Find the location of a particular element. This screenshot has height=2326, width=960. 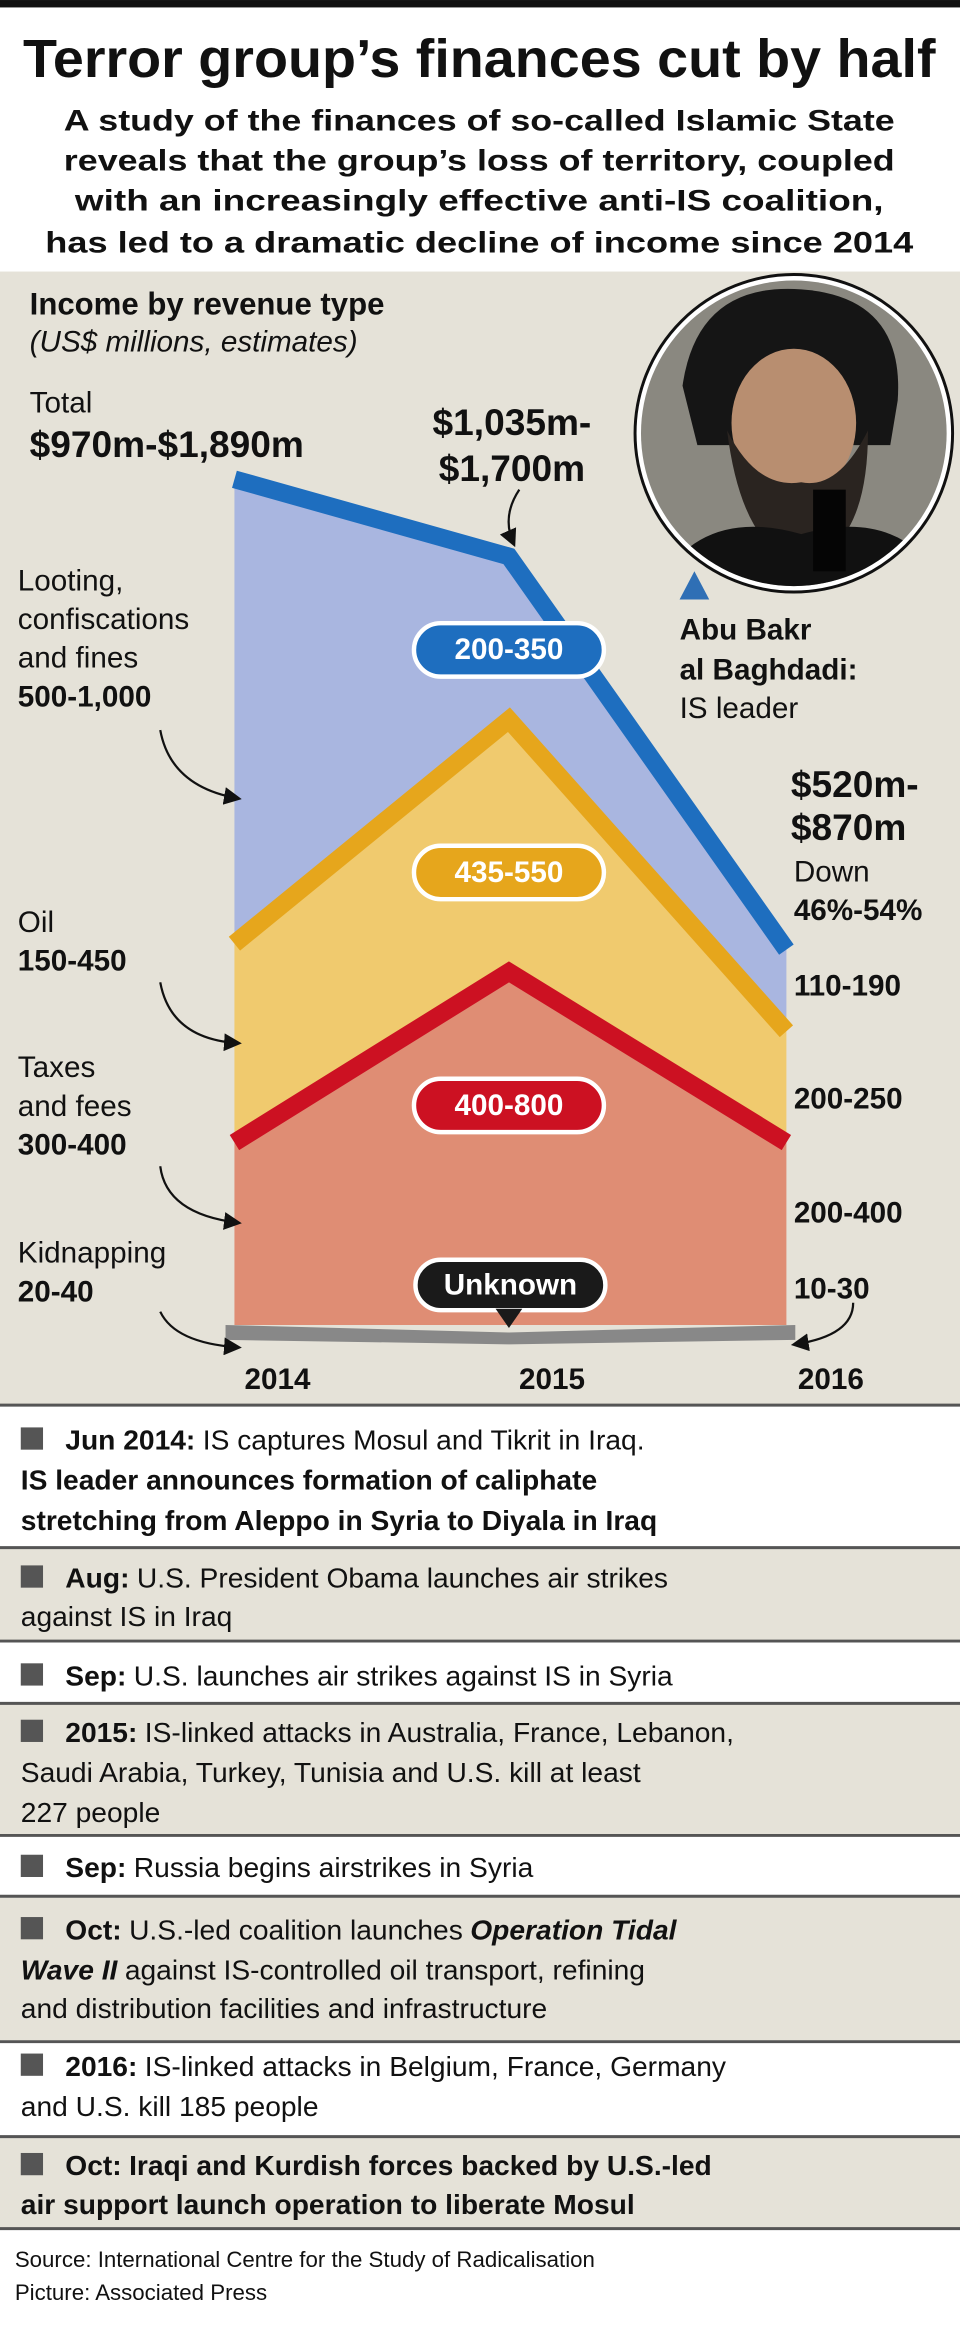

value-2015: Unknown is located at coordinates (510, 1284).